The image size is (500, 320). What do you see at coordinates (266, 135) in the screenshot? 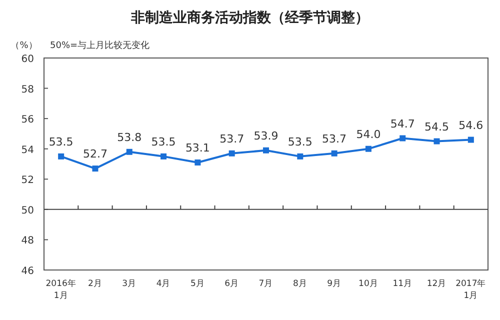
I see `data-label: 53.9` at bounding box center [266, 135].